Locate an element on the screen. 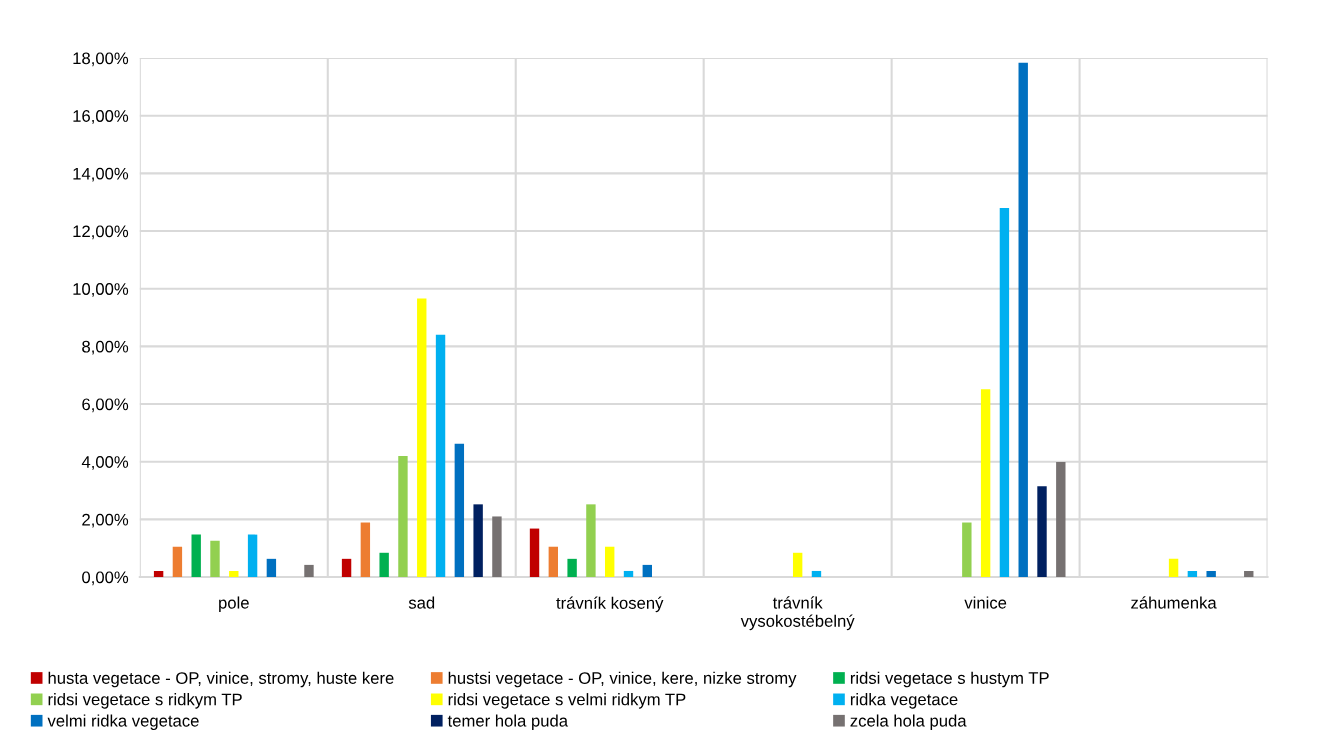 Image resolution: width=1319 pixels, height=745 pixels. legend-label: ridsi vegetace s hustym TP is located at coordinates (949, 679).